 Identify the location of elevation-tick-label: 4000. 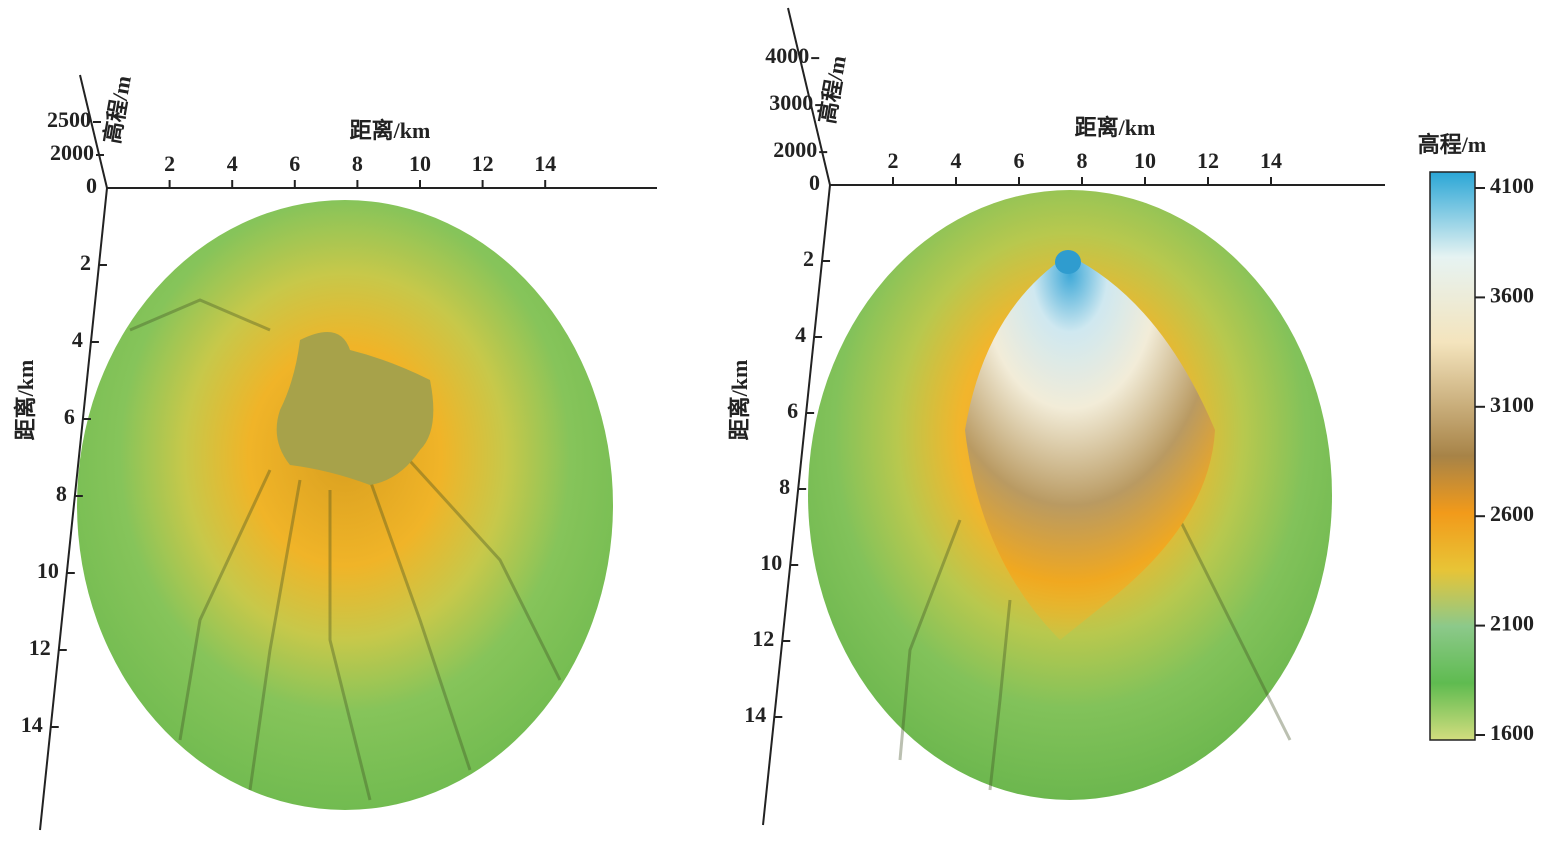
(787, 55).